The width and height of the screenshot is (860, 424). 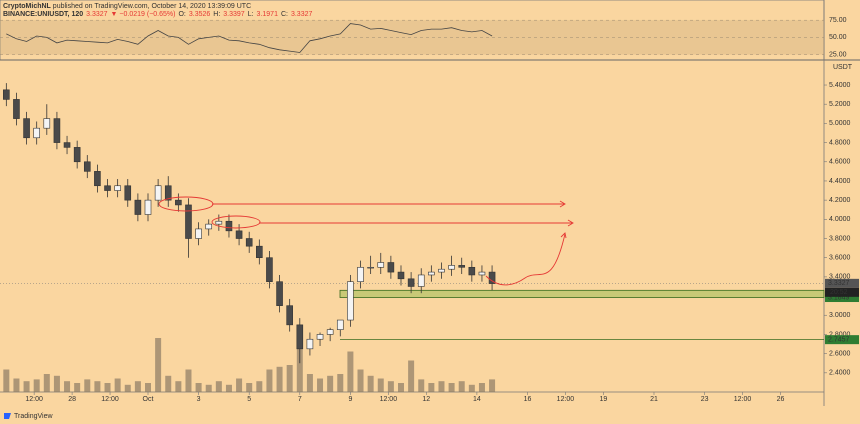 I want to click on y-tick-label: 4.0000, so click(x=840, y=219).